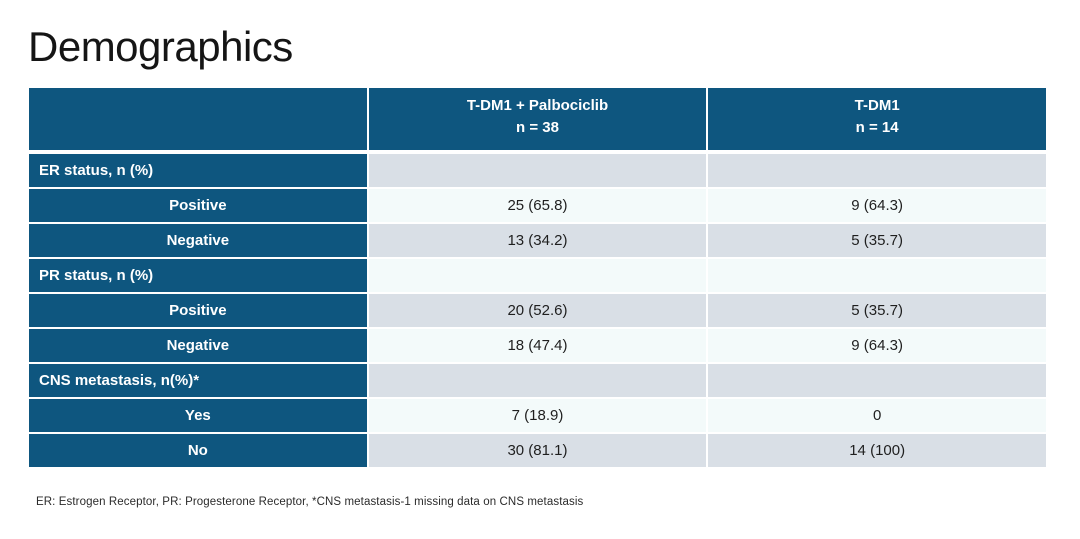  I want to click on header-arm-n: n = 14, so click(877, 127).